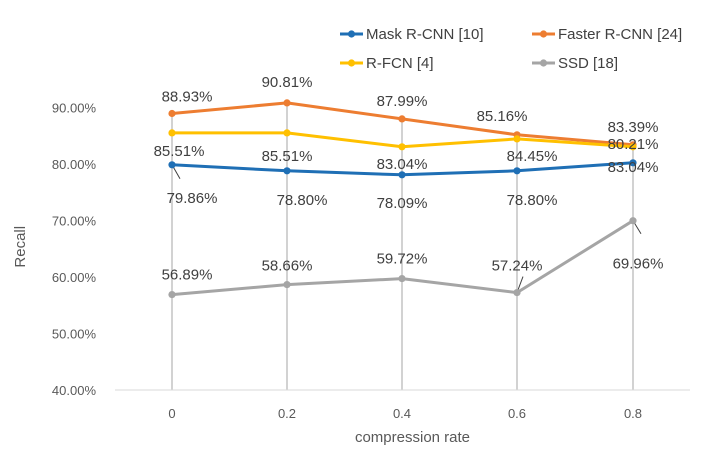  What do you see at coordinates (74, 221) in the screenshot?
I see `y-tick-label: 70.00%` at bounding box center [74, 221].